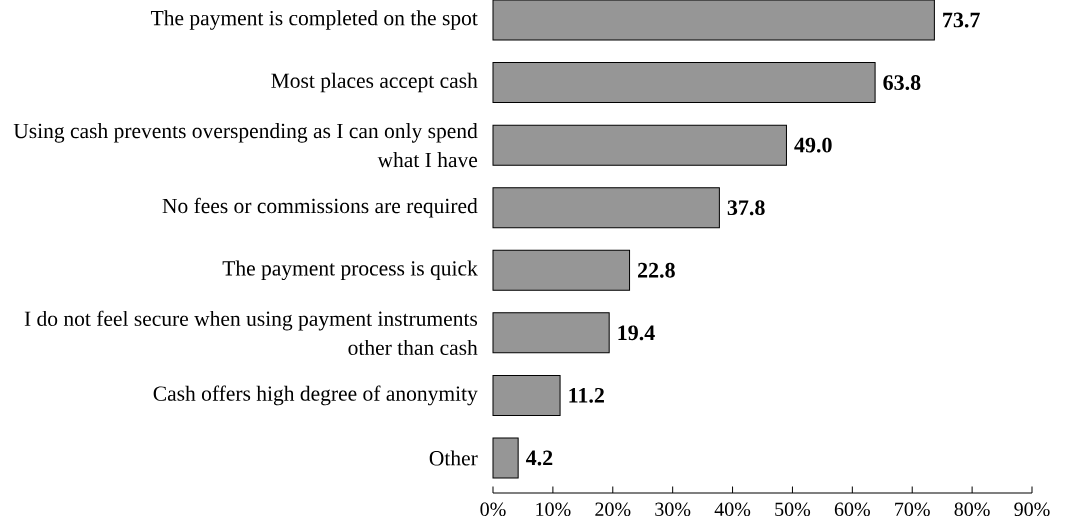 The width and height of the screenshot is (1081, 530). What do you see at coordinates (1032, 509) in the screenshot?
I see `x-tick-label: 90%` at bounding box center [1032, 509].